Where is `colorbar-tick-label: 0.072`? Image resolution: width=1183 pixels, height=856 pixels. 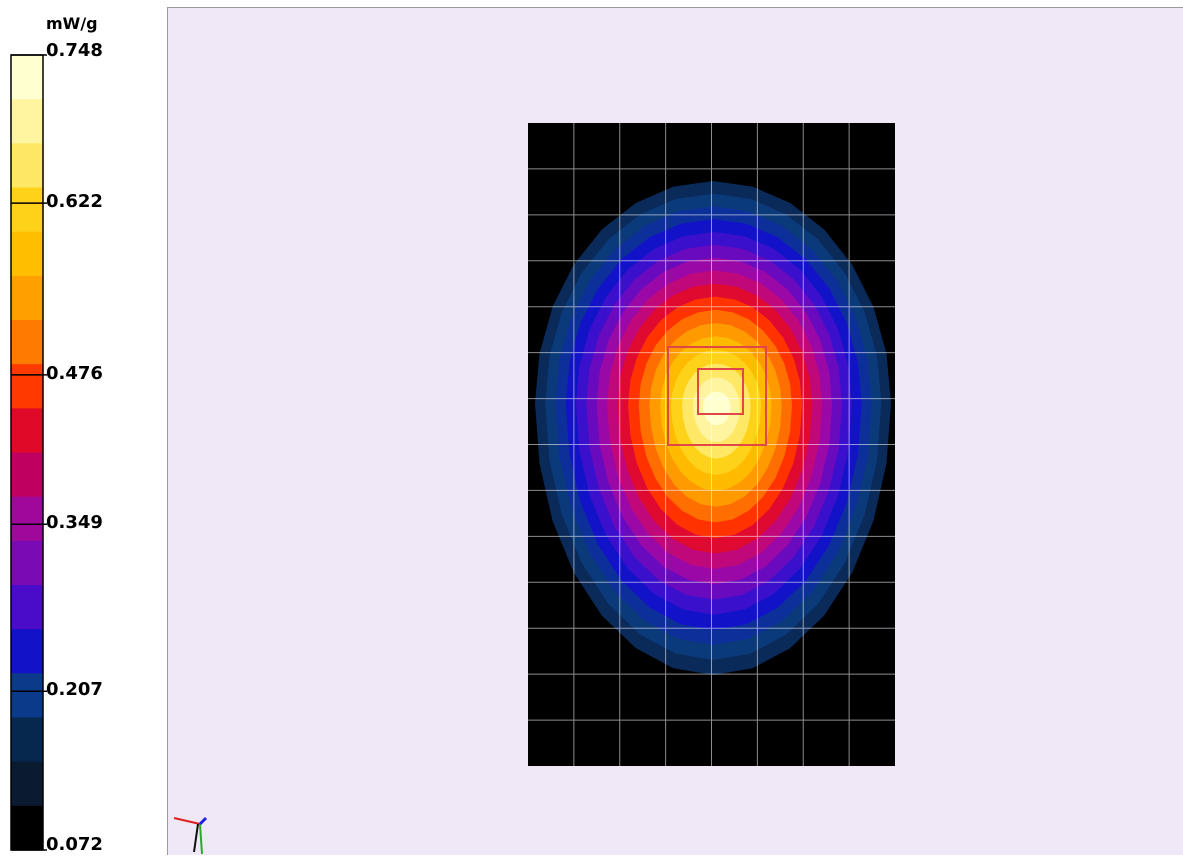 colorbar-tick-label: 0.072 is located at coordinates (74, 844).